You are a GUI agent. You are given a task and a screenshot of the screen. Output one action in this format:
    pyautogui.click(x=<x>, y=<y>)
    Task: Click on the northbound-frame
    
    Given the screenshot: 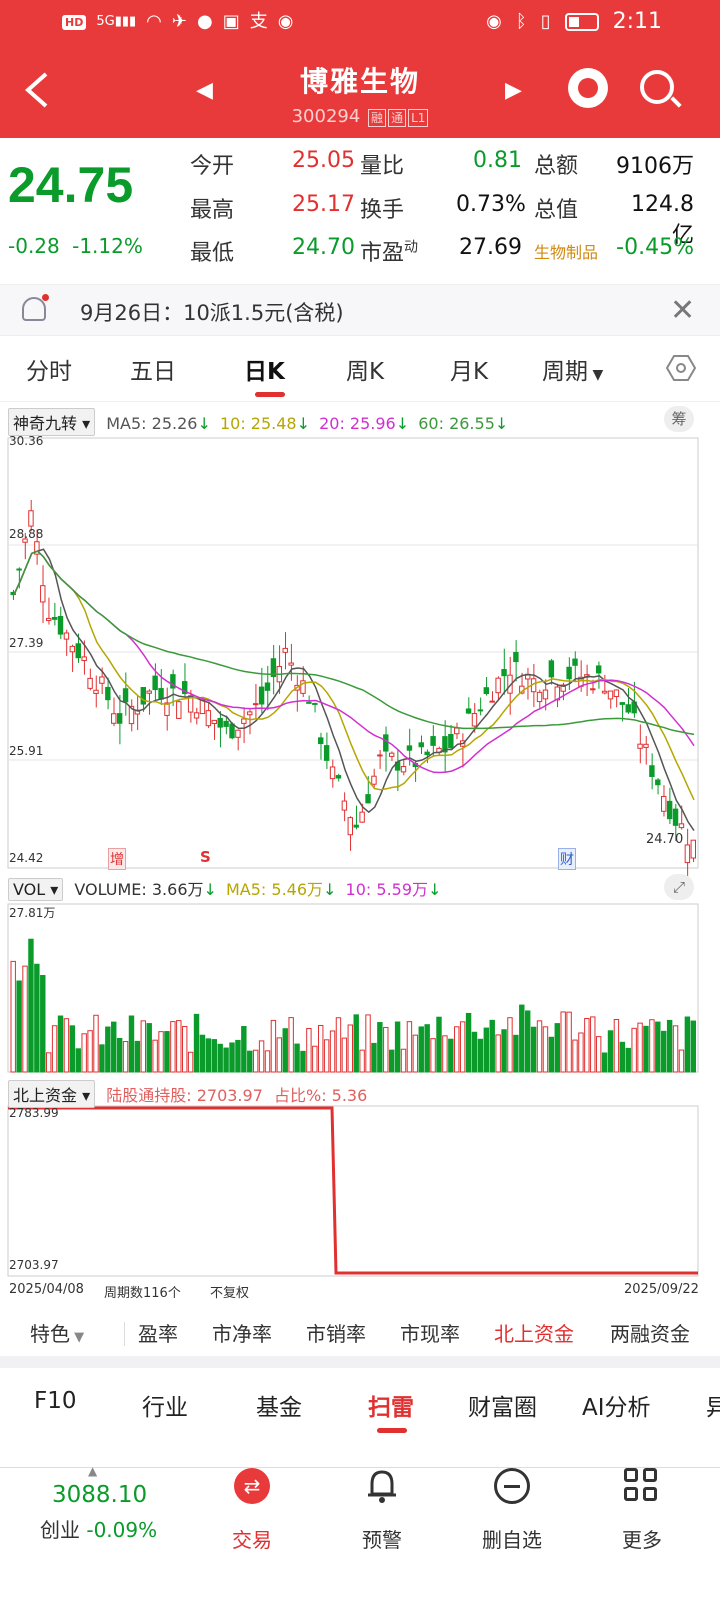 What is the action you would take?
    pyautogui.click(x=353, y=1191)
    